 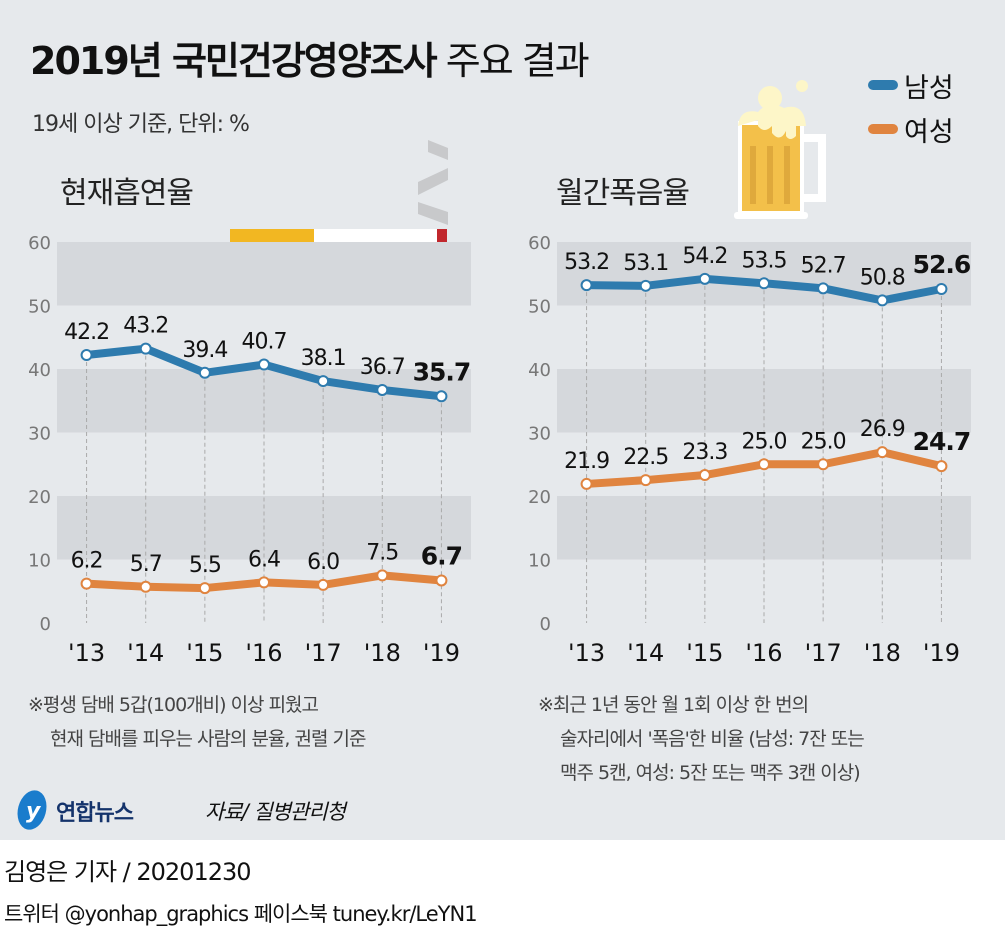 I want to click on note-line: 술자리에서 '폭음'한 비율 (남성: 7잔 또는, so click(x=712, y=739).